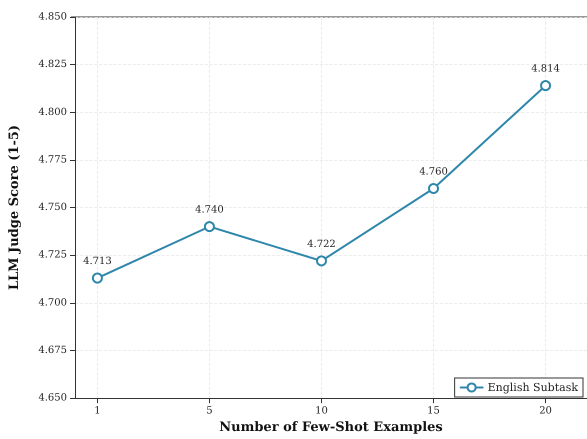  I want to click on y-tick-label: 4.700, so click(52, 302).